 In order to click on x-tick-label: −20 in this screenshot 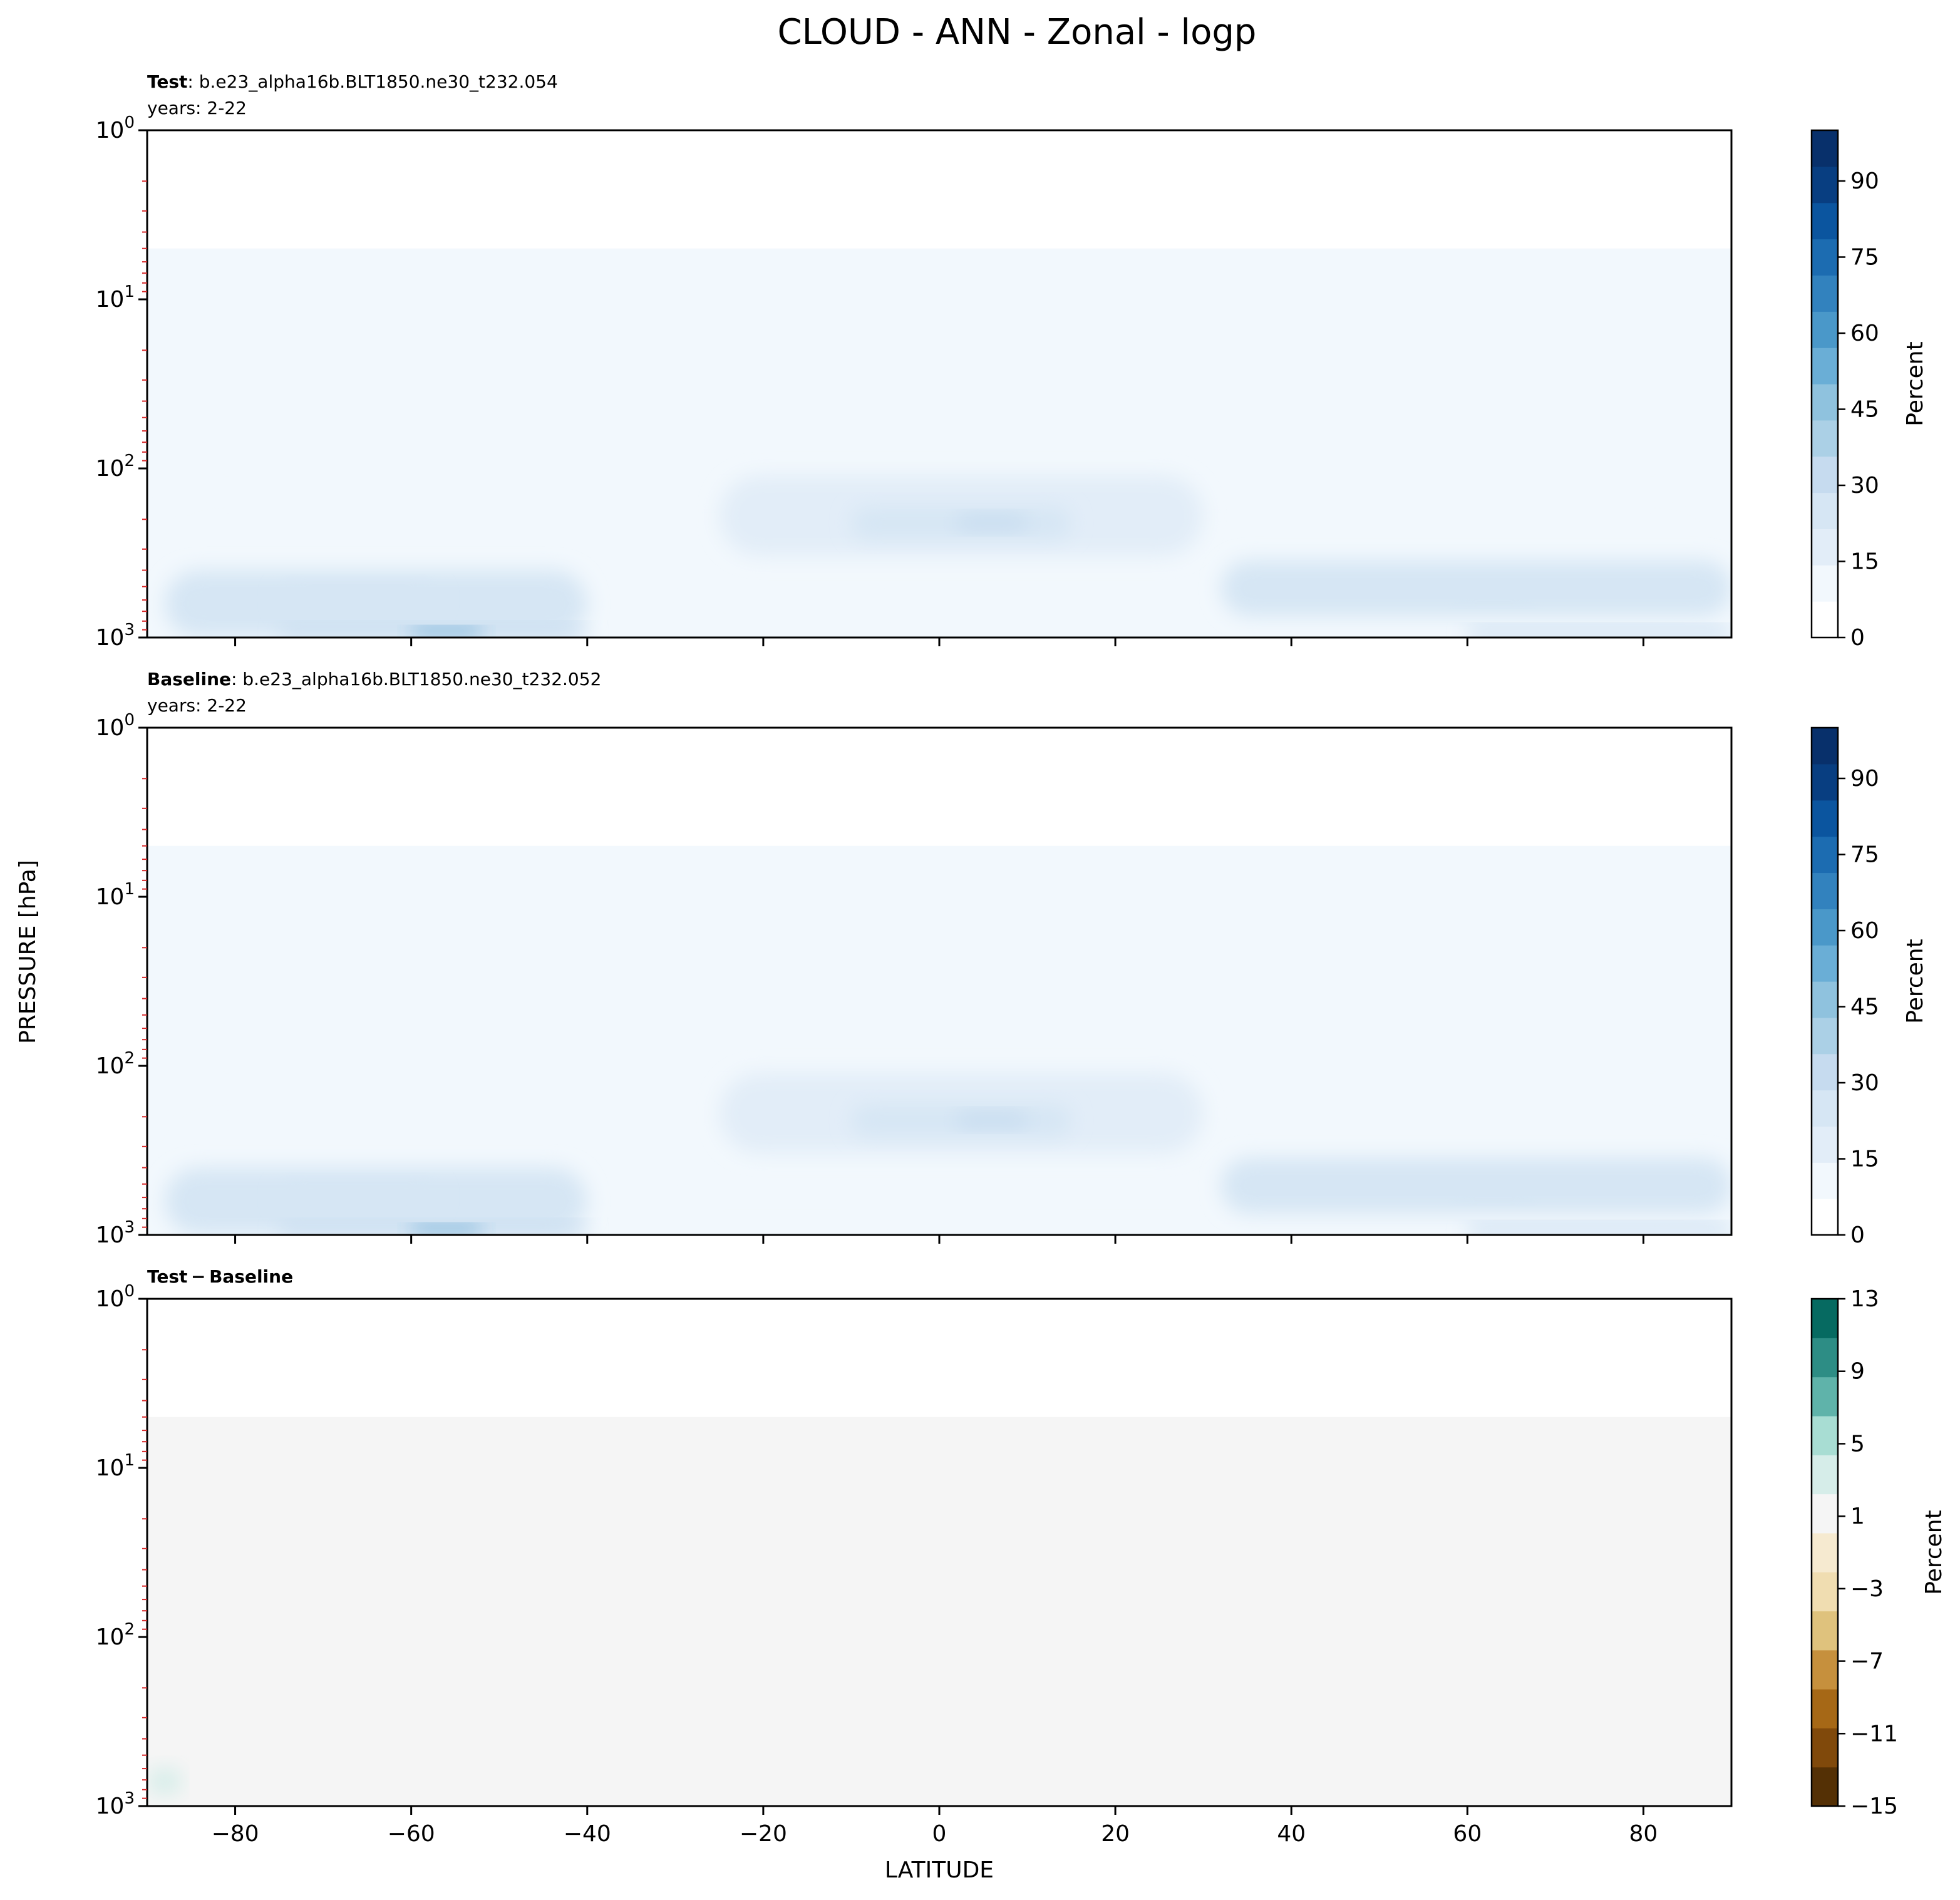, I will do `click(763, 1834)`.